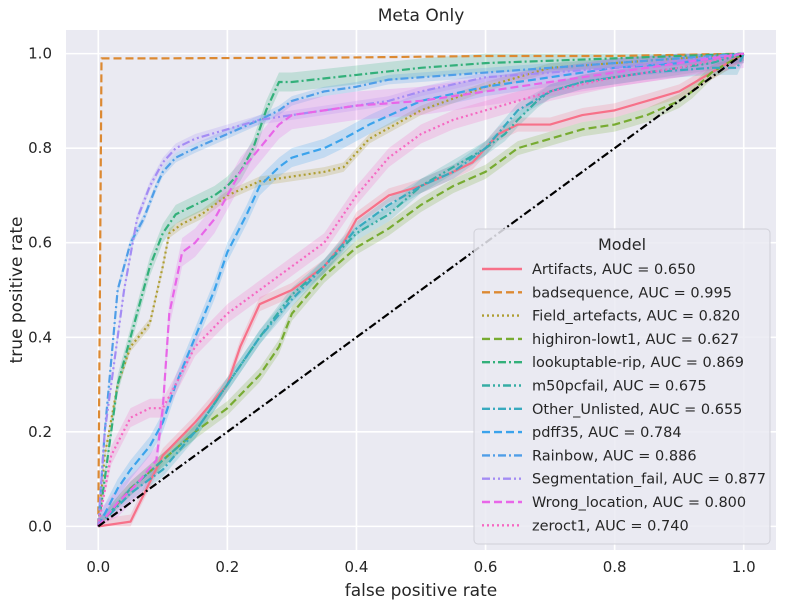 This screenshot has width=786, height=609. I want to click on x-tick-label: 1.0, so click(744, 567).